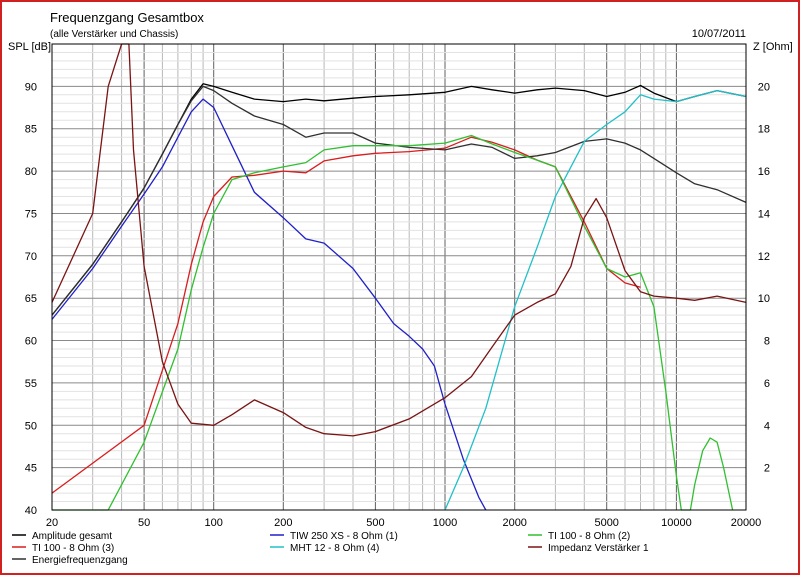 This screenshot has height=577, width=800. What do you see at coordinates (72, 536) in the screenshot?
I see `legend-entry: Amplitude gesamt` at bounding box center [72, 536].